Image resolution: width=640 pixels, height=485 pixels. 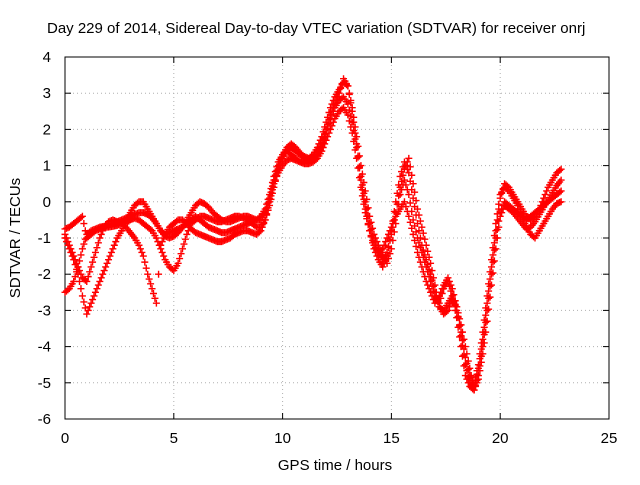 What do you see at coordinates (47, 202) in the screenshot?
I see `y-tick-label: 0` at bounding box center [47, 202].